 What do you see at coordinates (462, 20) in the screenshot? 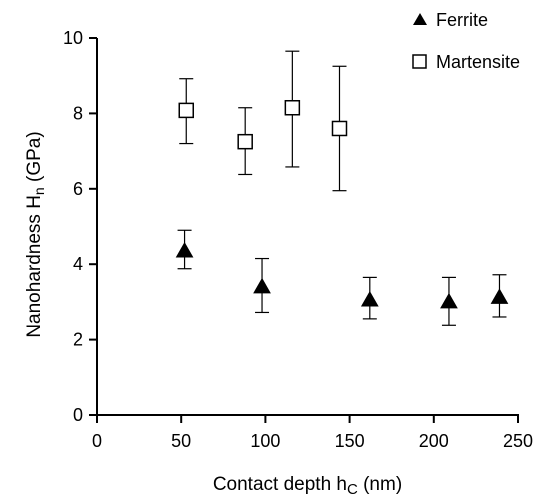
I see `legend-label: Ferrite` at bounding box center [462, 20].